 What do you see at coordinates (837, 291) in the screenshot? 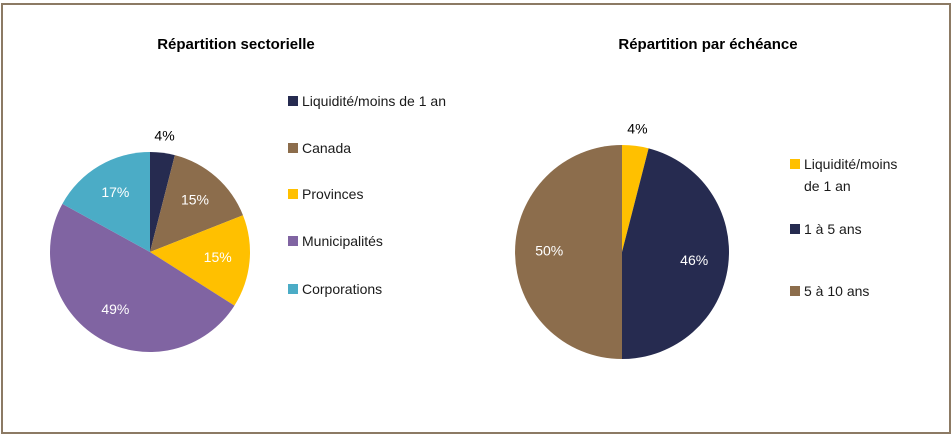
I see `legend-label: 5 à 10 ans` at bounding box center [837, 291].